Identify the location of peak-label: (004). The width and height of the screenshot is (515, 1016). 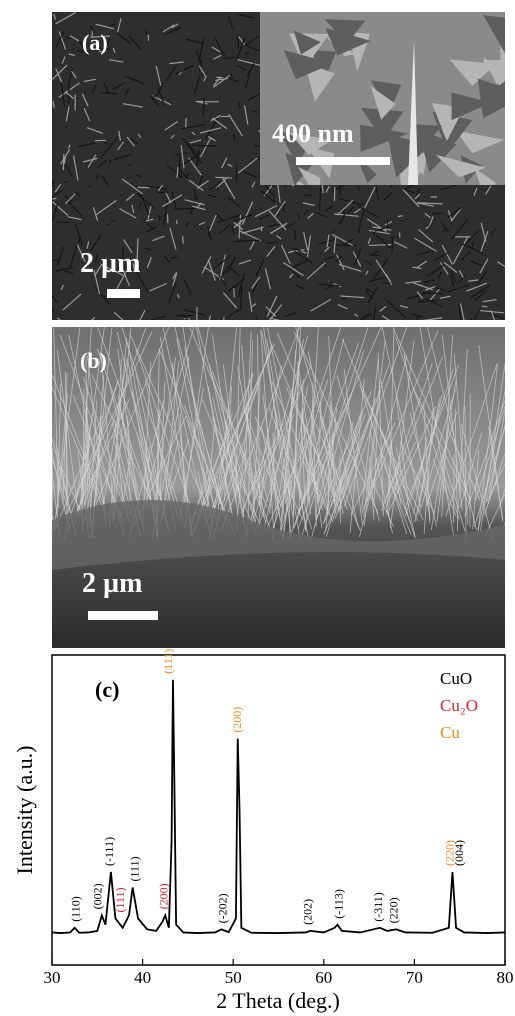
(459, 853).